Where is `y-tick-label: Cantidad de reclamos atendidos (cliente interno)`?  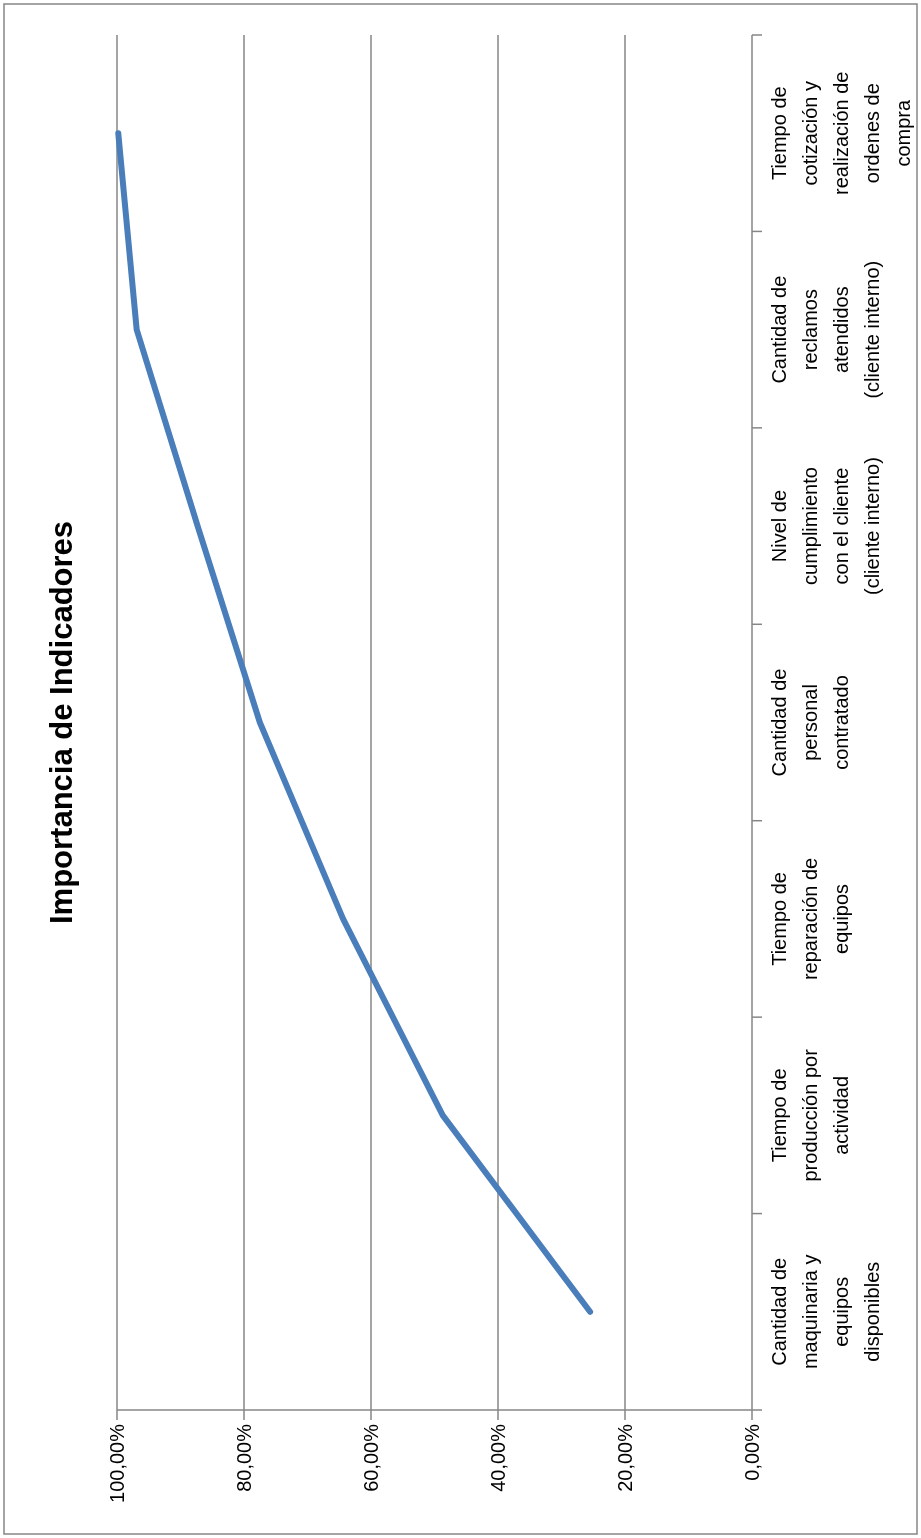
y-tick-label: Cantidad de reclamos atendidos (cliente interno) is located at coordinates (825, 329).